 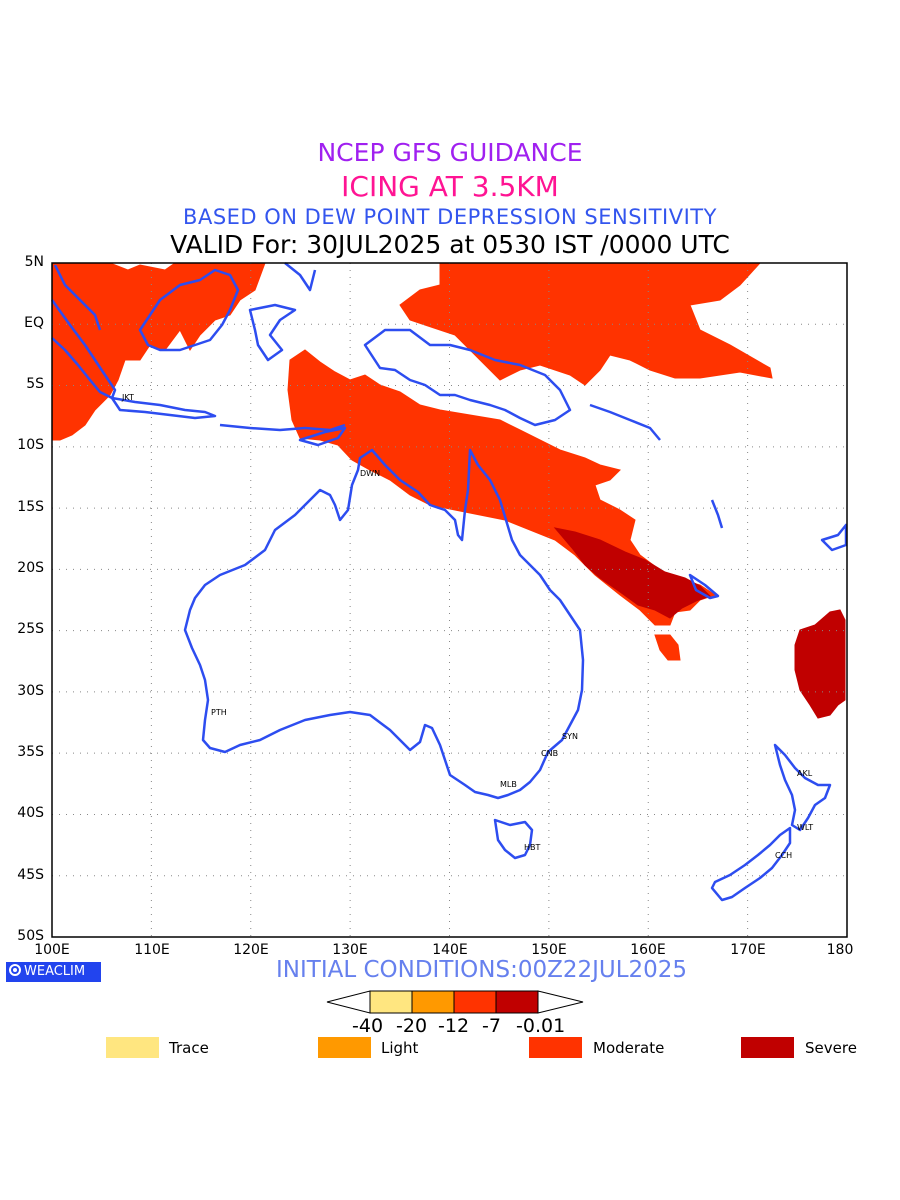 I want to click on colorbar-swatch-light, so click(x=433, y=1002).